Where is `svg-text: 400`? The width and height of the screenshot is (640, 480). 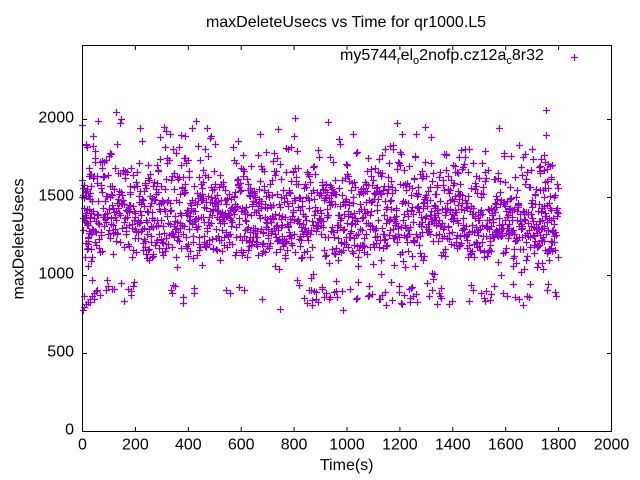
svg-text: 400 is located at coordinates (188, 445).